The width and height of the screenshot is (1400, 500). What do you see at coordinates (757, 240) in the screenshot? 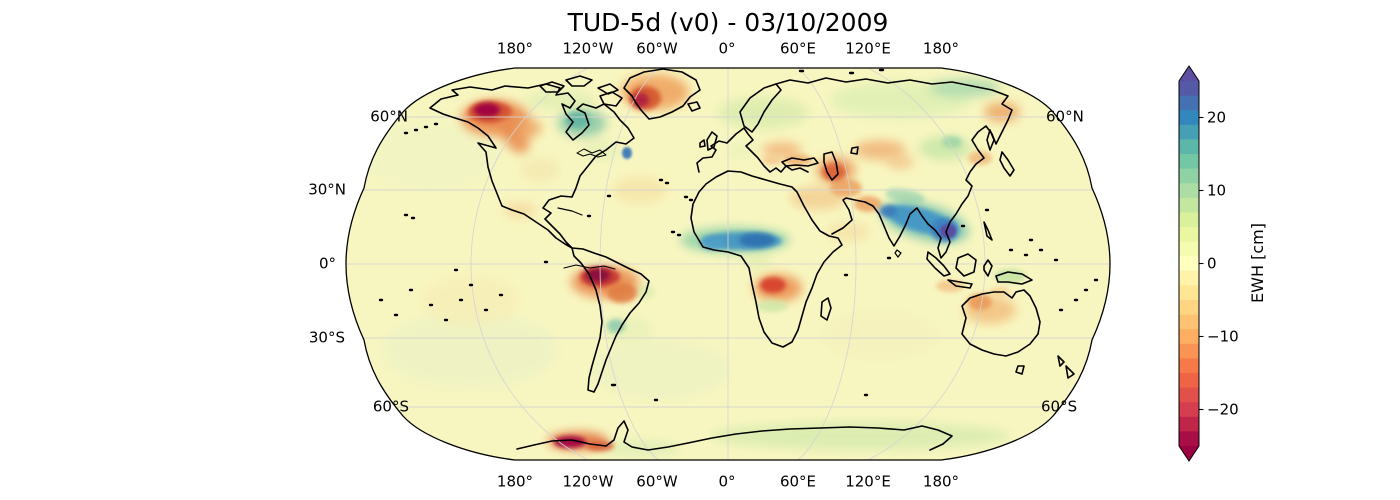
I see `anomaly-sahel-blue-core` at bounding box center [757, 240].